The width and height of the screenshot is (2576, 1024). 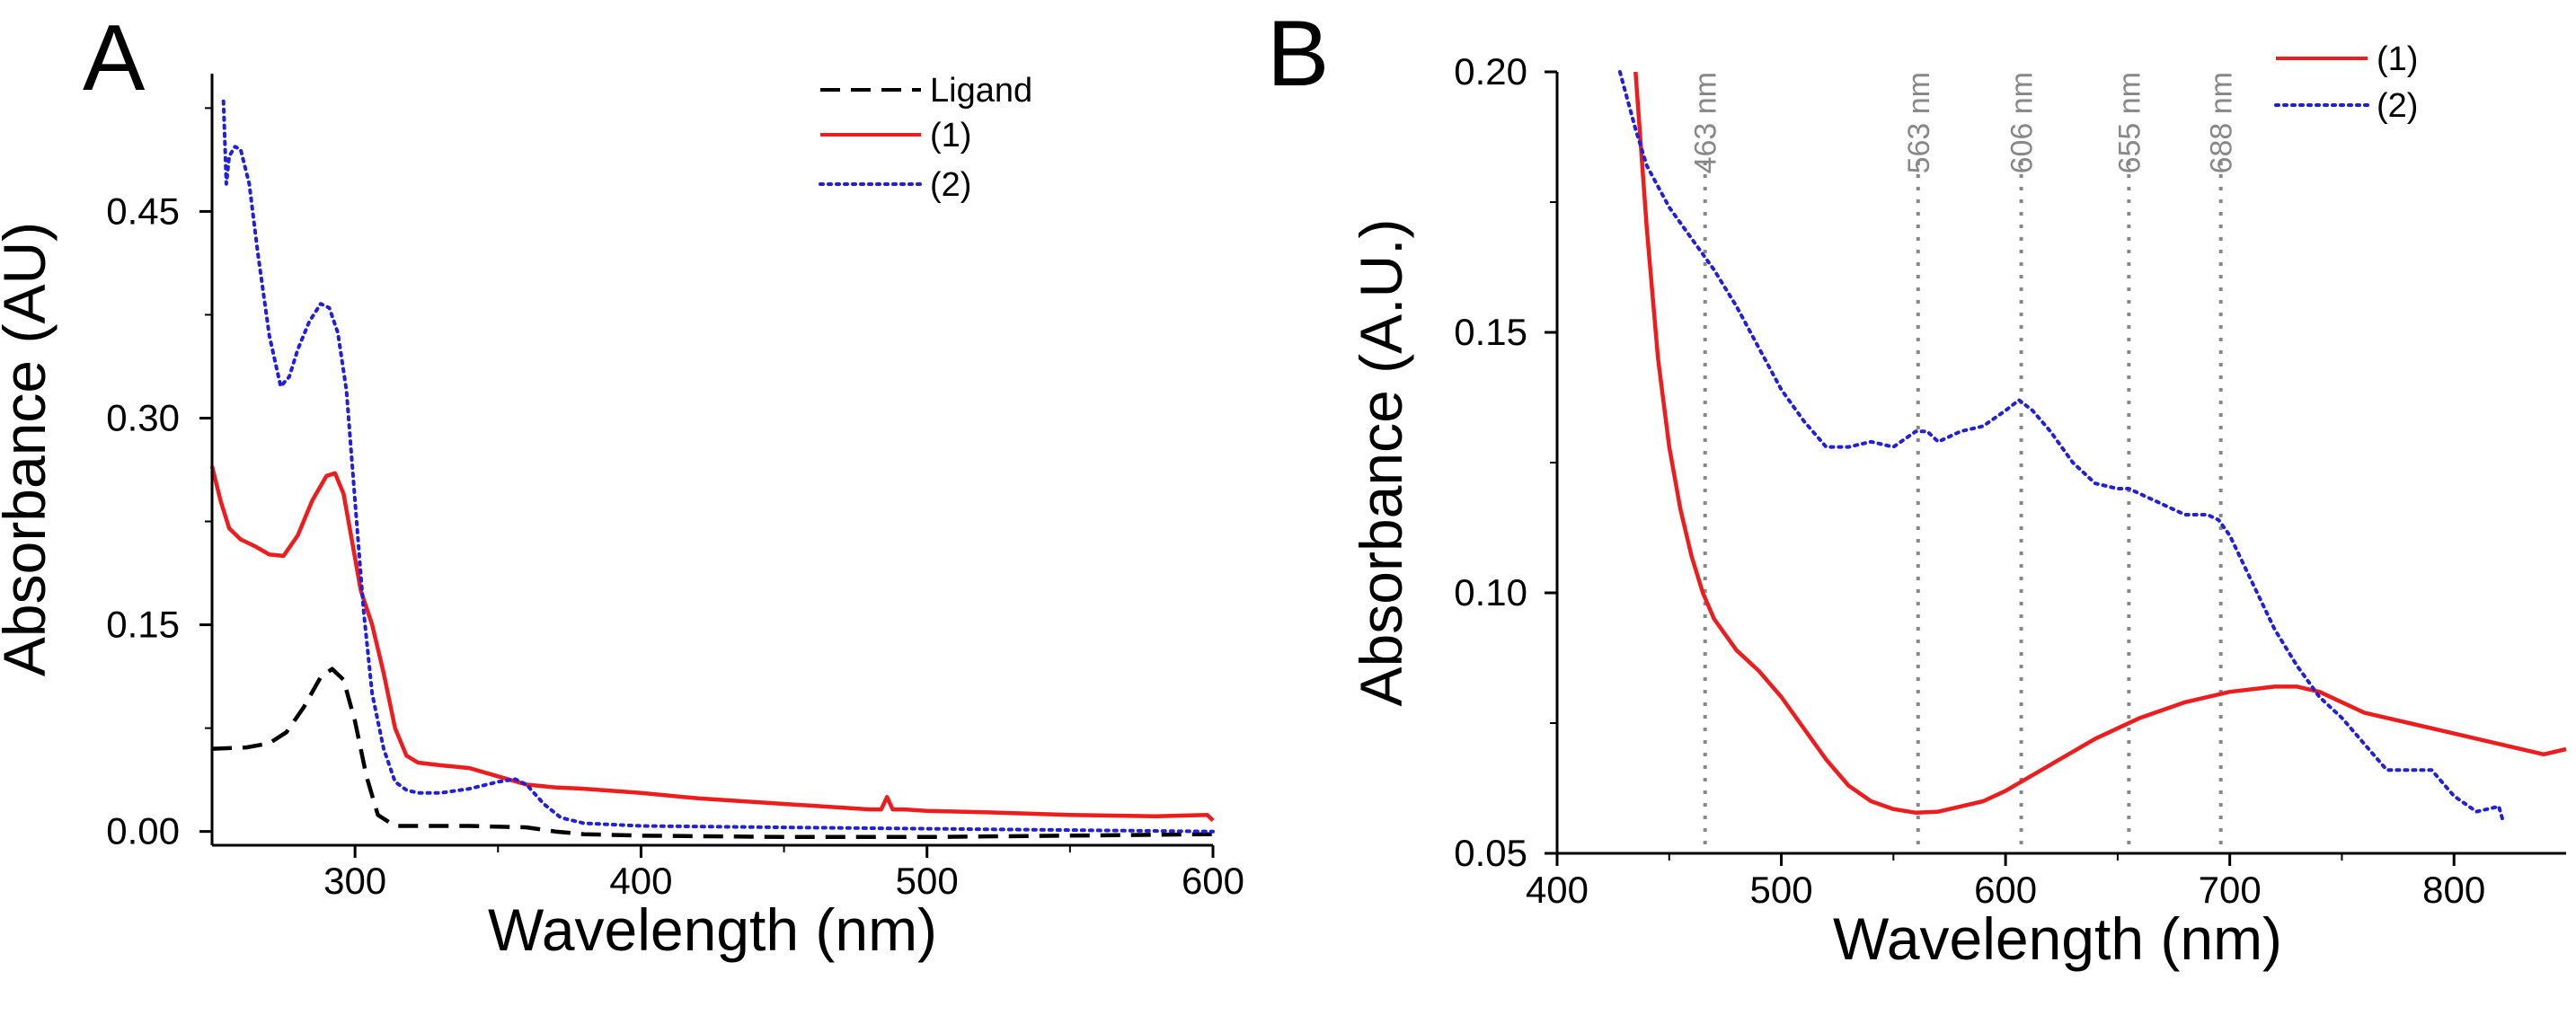 I want to click on panel-a-y-ticks: 0.00 0.15 0.30 0.45, so click(x=159, y=479).